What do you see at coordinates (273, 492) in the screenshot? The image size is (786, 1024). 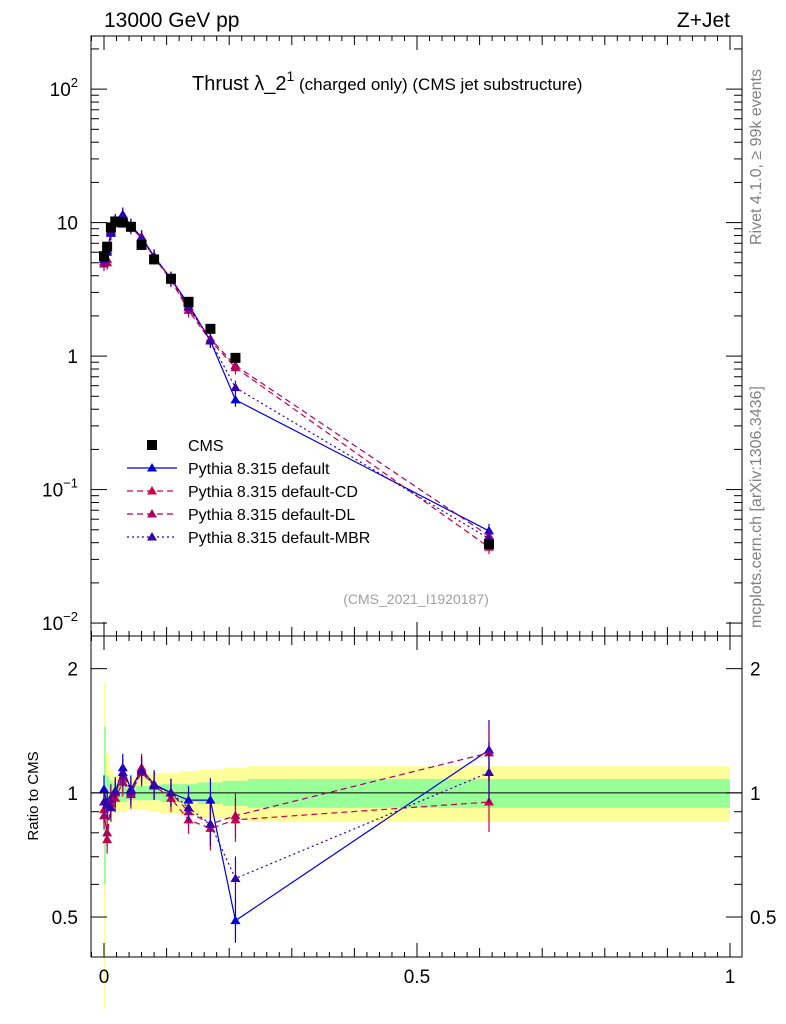 I see `legend-entry-label: Pythia 8.315 default-CD` at bounding box center [273, 492].